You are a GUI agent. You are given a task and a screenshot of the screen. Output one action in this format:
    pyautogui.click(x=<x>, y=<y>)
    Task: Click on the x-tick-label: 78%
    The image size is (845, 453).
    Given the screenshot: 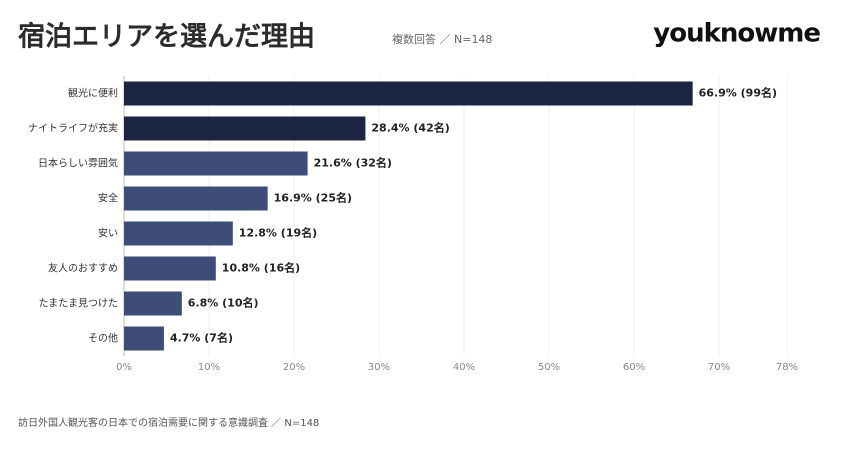 What is the action you would take?
    pyautogui.click(x=787, y=367)
    